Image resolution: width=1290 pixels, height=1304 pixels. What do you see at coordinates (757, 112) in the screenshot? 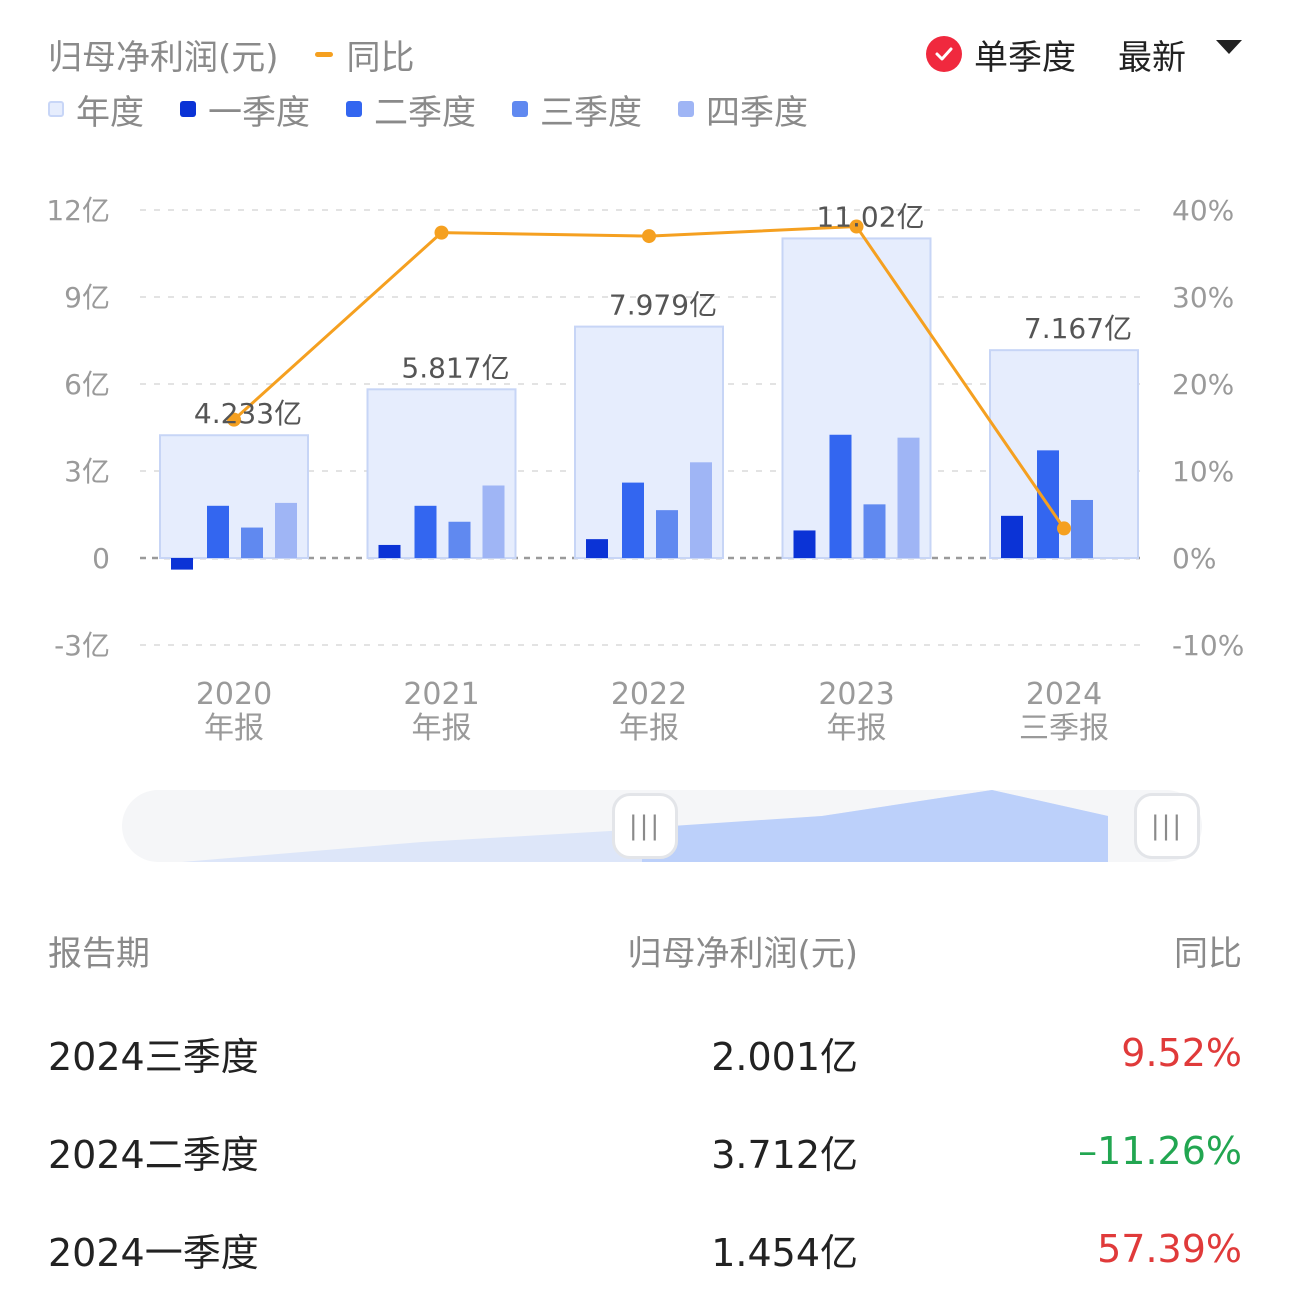
I see `legend-label-q4: 四季度` at bounding box center [757, 112].